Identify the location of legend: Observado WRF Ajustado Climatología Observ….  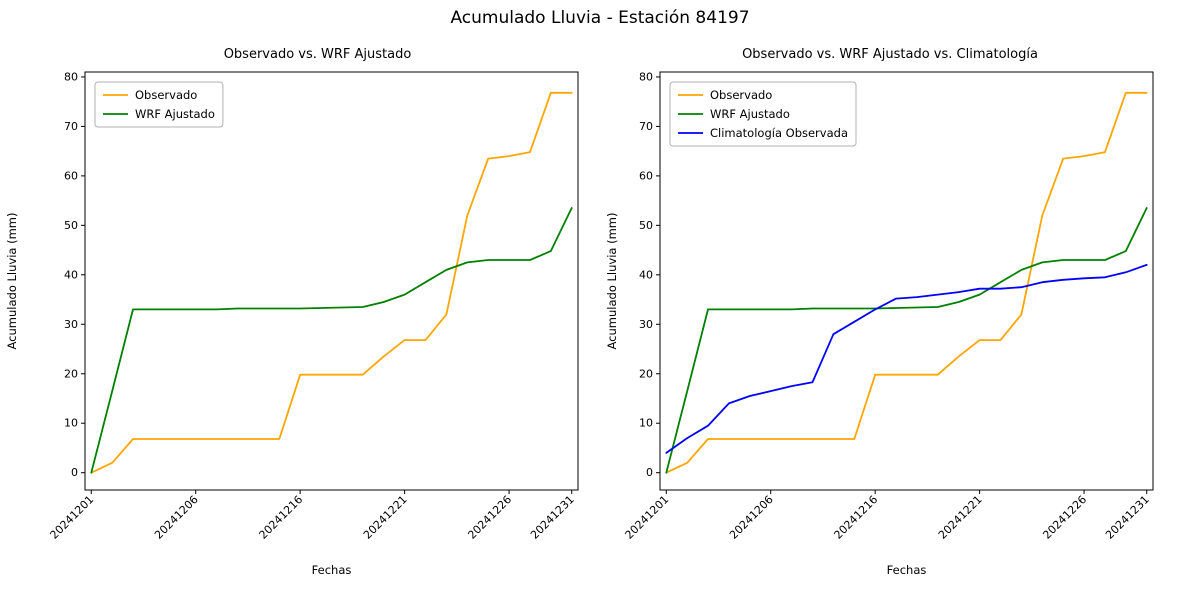
(763, 114).